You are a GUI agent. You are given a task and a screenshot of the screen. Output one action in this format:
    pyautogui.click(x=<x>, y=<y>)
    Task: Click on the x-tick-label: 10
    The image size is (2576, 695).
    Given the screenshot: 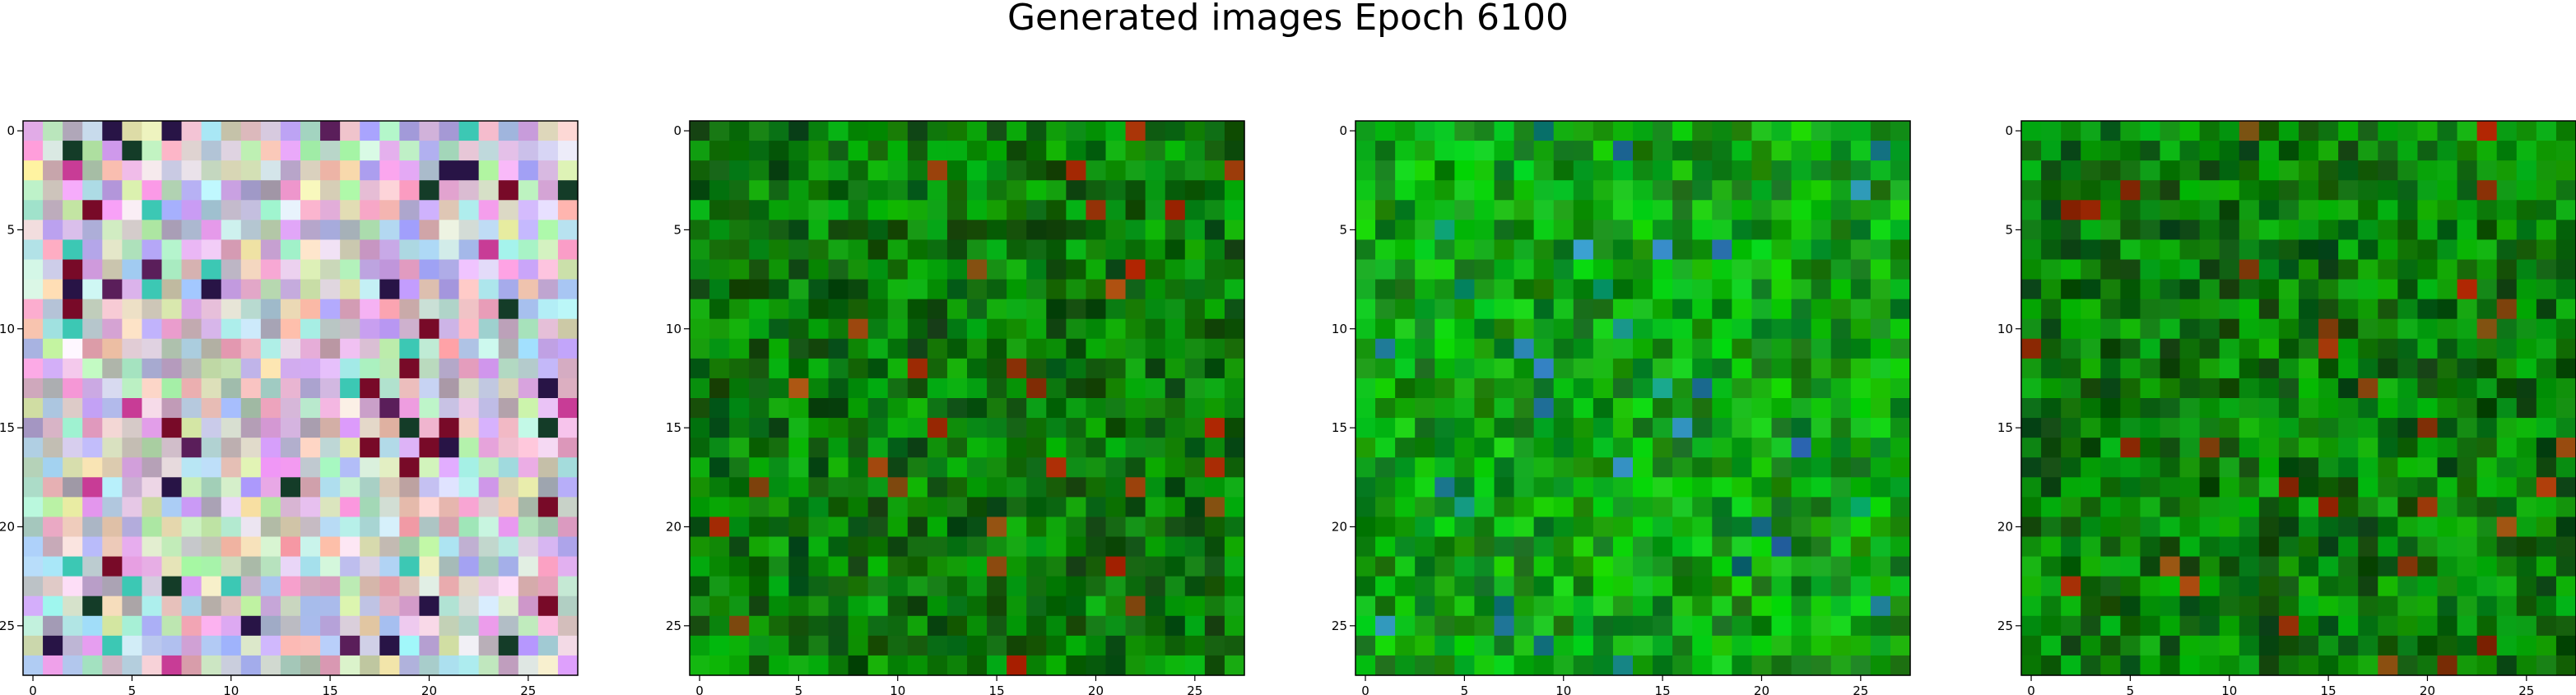 What is the action you would take?
    pyautogui.click(x=2229, y=689)
    